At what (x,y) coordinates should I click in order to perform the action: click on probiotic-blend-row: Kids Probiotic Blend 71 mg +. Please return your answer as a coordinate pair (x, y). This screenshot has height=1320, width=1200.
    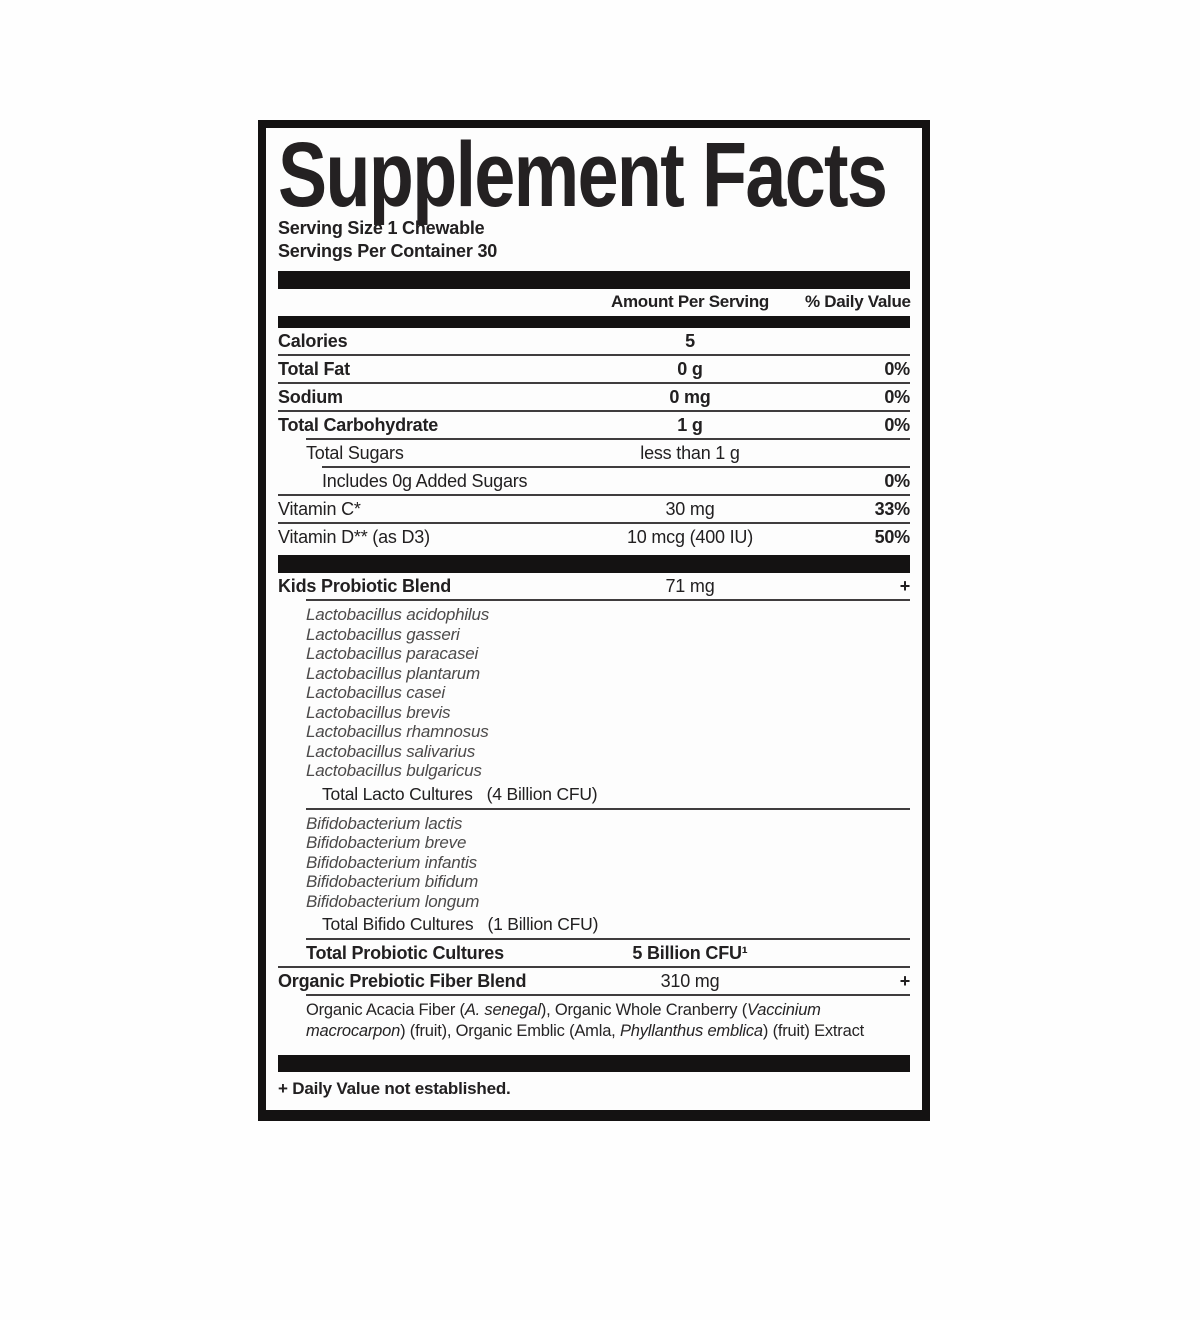
    Looking at the image, I should click on (594, 586).